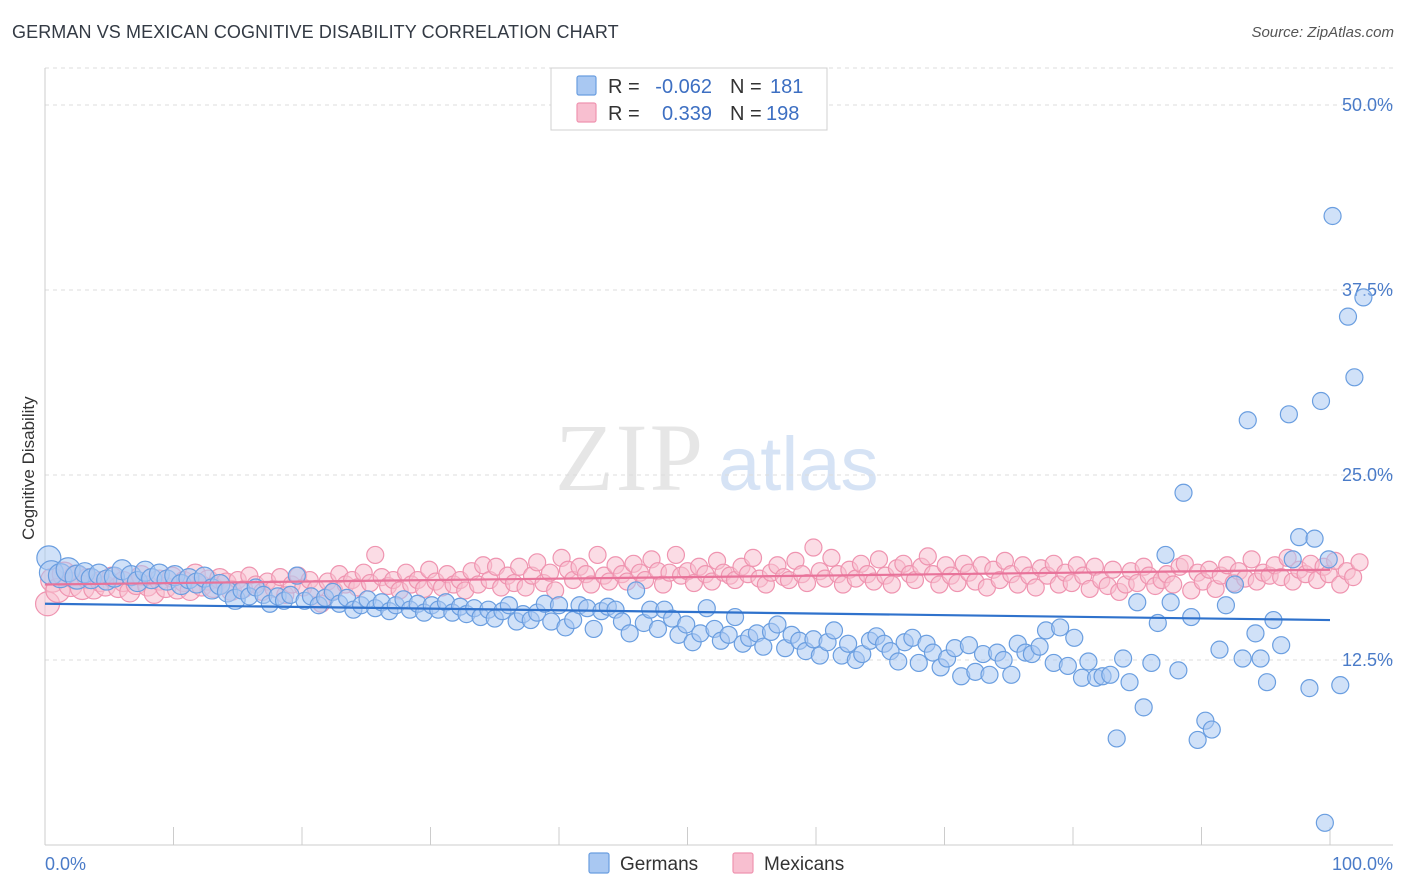 This screenshot has height=892, width=1406. What do you see at coordinates (687, 612) in the screenshot?
I see `trend-line-germans` at bounding box center [687, 612].